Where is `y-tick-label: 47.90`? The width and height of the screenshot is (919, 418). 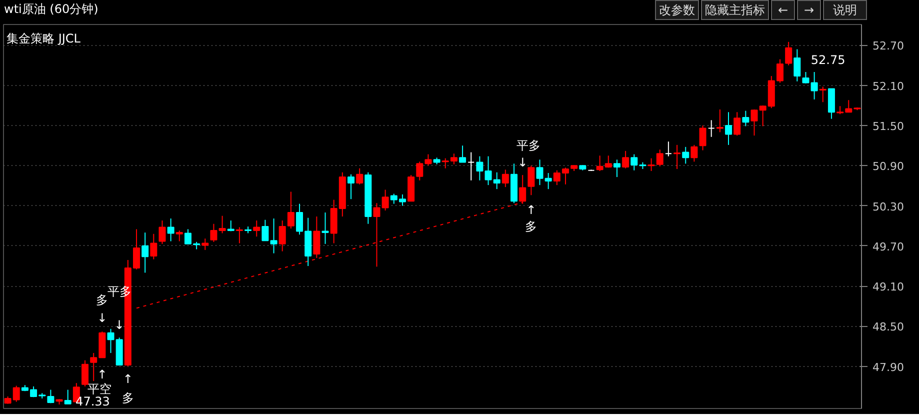 y-tick-label: 47.90 is located at coordinates (888, 367).